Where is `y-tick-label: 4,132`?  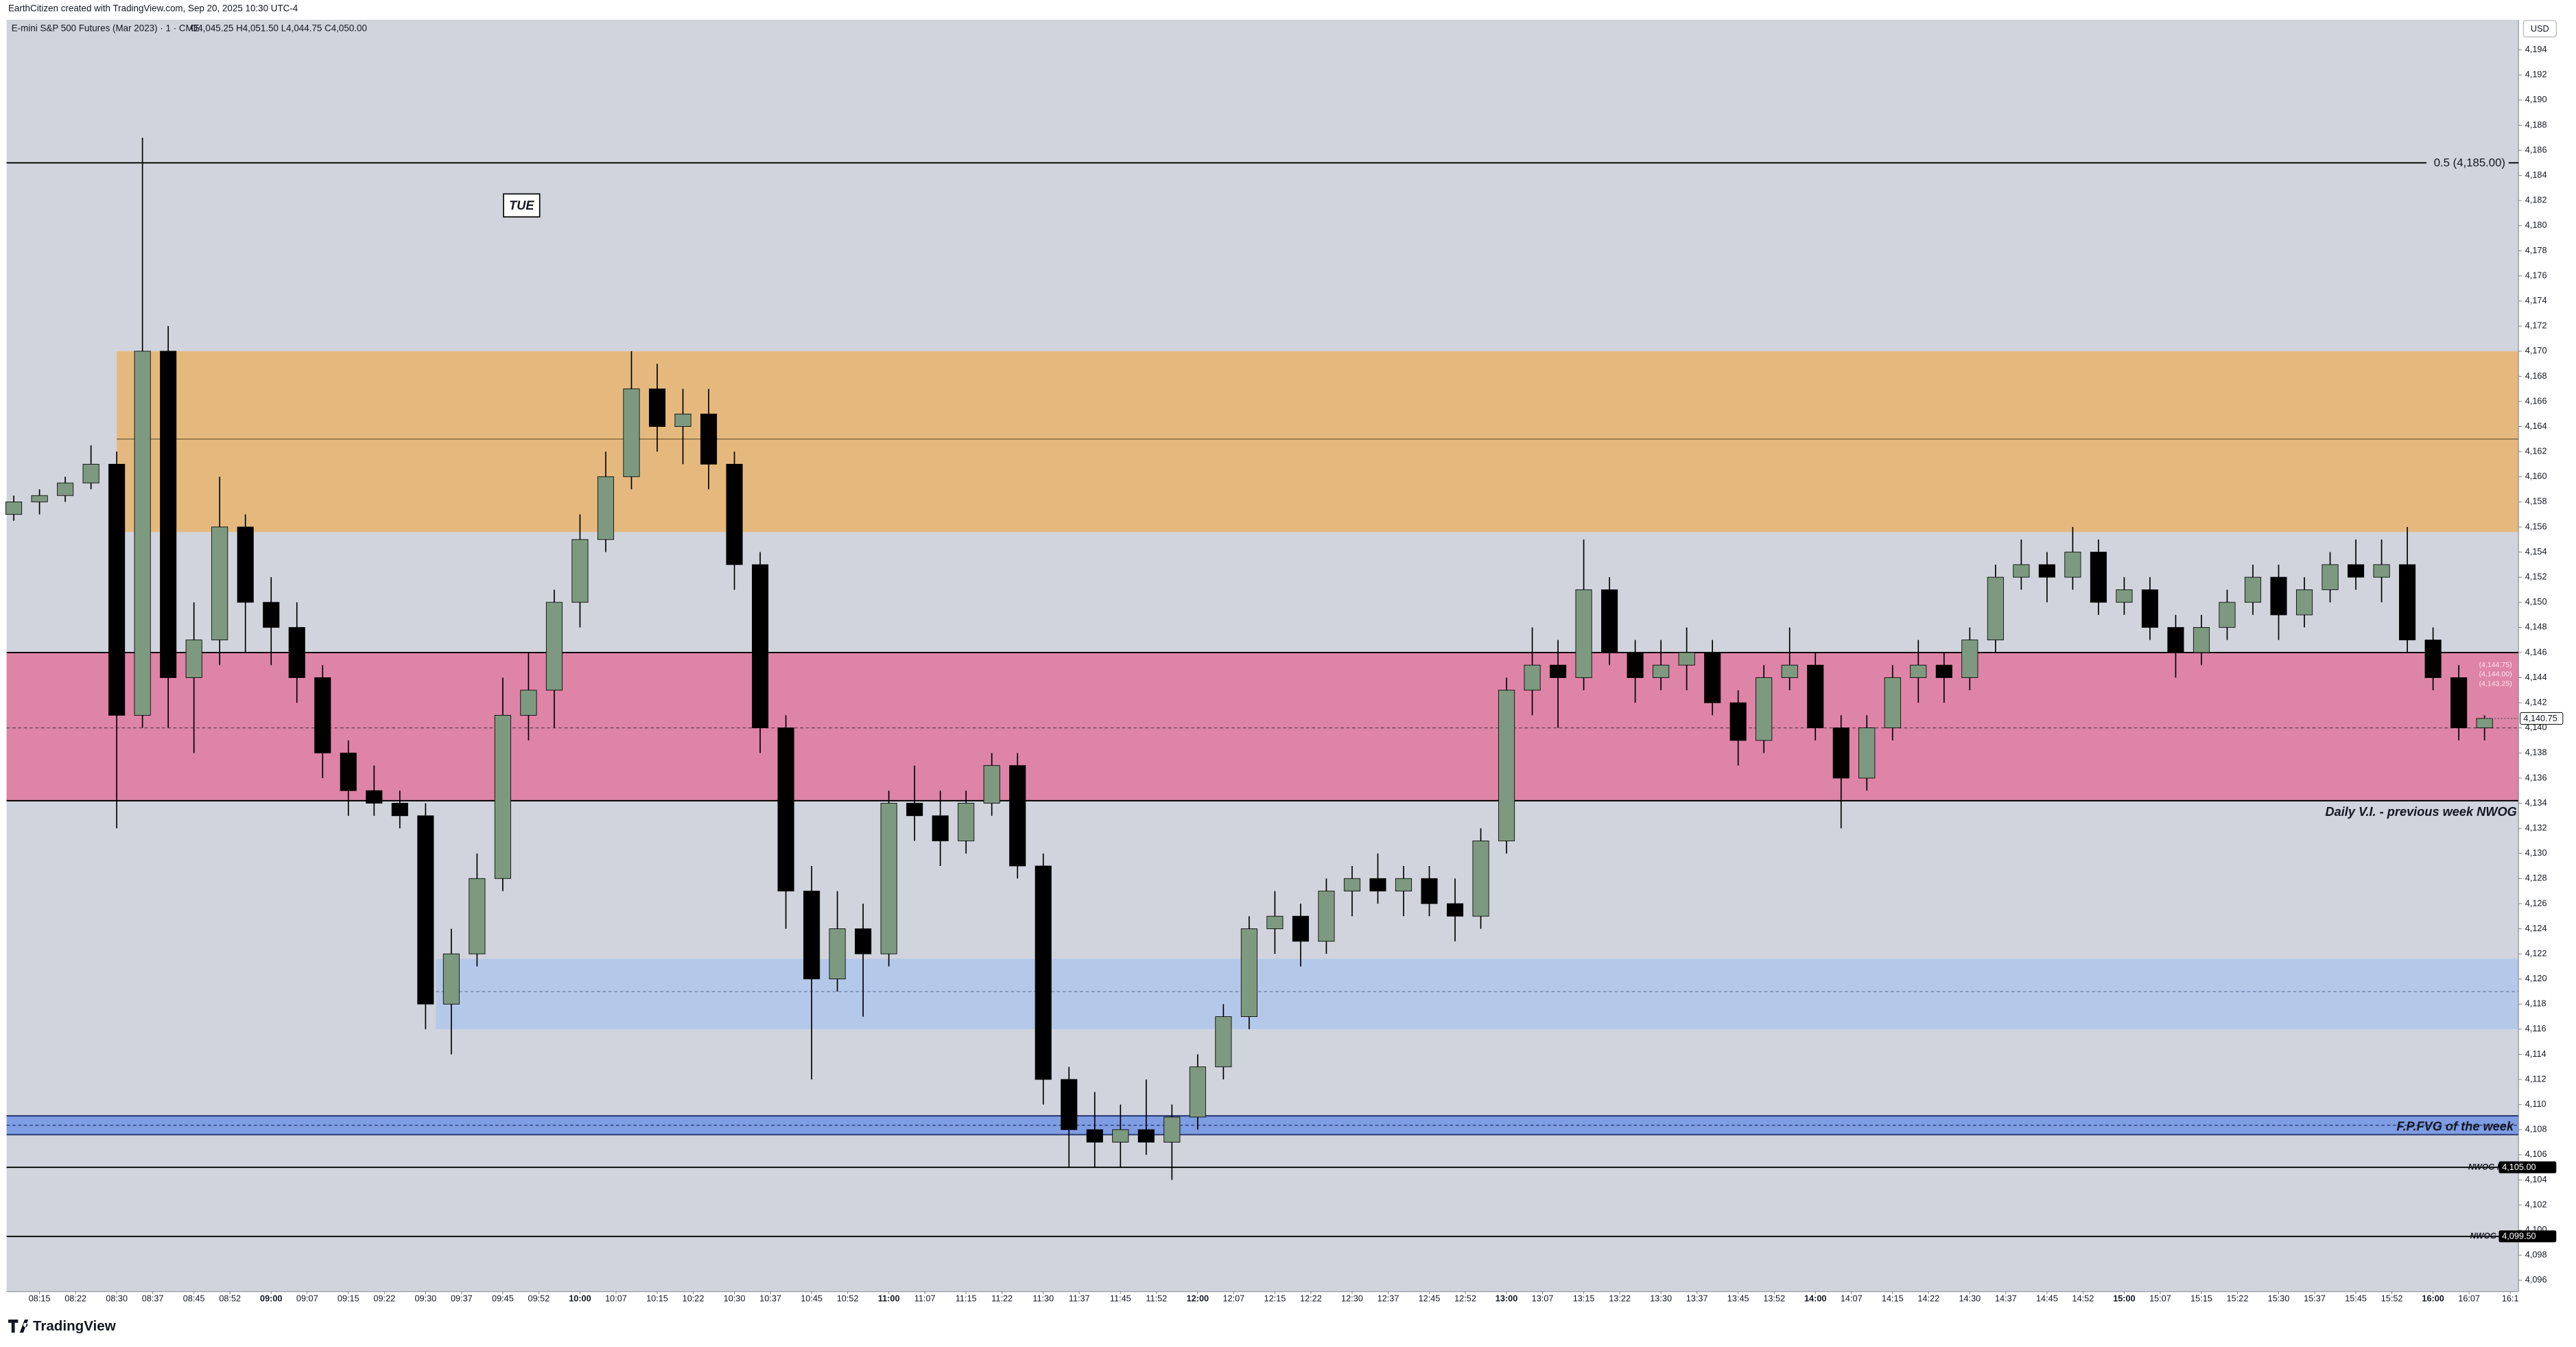
y-tick-label: 4,132 is located at coordinates (2536, 827).